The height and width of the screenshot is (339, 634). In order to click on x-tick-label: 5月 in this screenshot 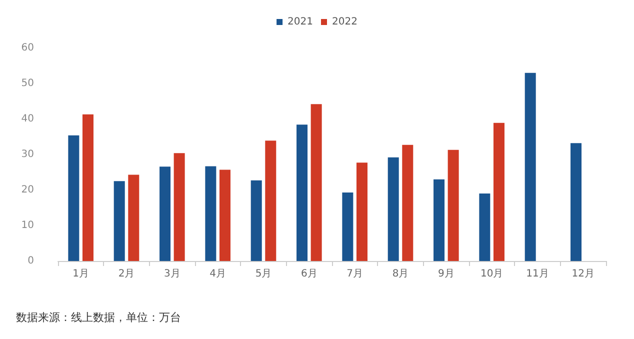, I will do `click(263, 274)`.